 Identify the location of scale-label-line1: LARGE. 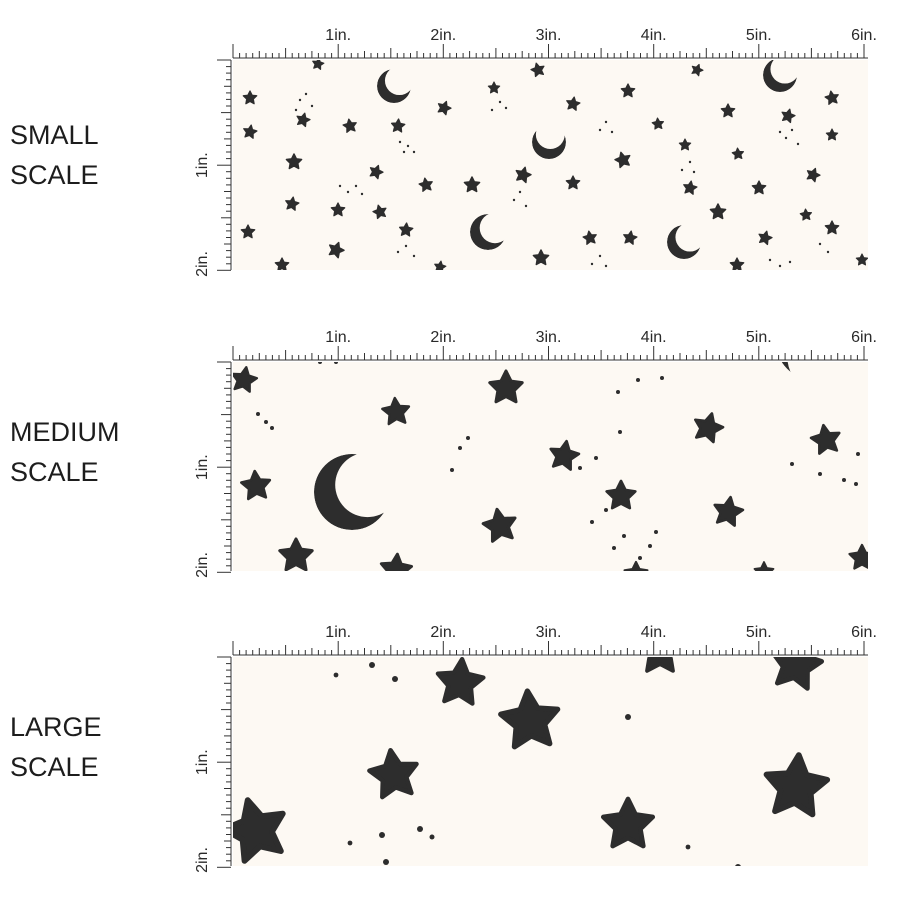
(56, 727).